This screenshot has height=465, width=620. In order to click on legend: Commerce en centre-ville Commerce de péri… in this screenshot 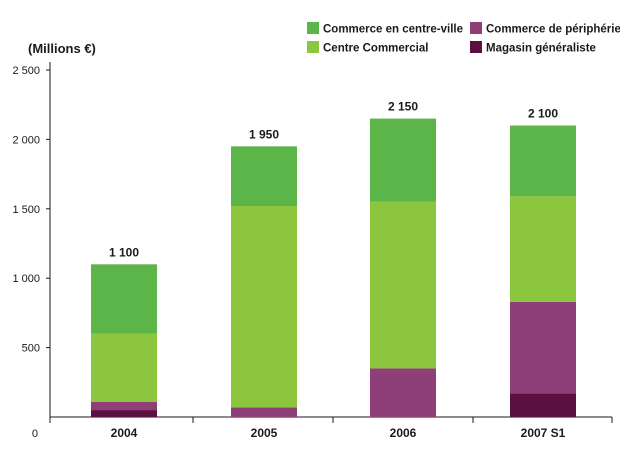, I will do `click(463, 38)`.